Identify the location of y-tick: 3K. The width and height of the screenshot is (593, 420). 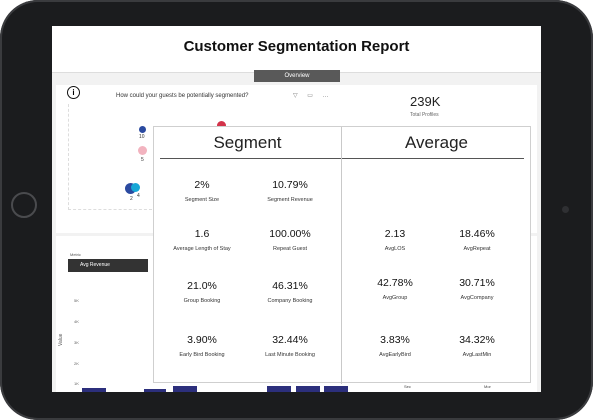
(76, 342).